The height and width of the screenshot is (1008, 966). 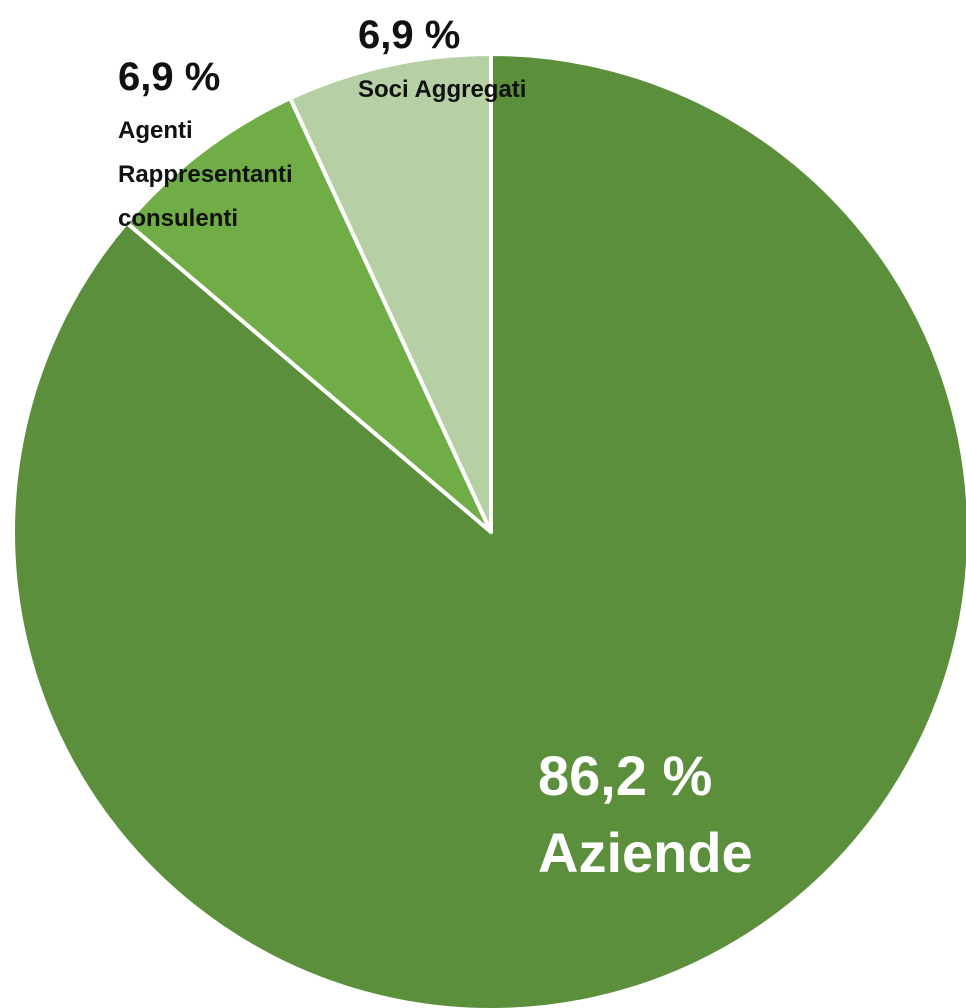 What do you see at coordinates (155, 130) in the screenshot?
I see `slice-name-label-agenti-line1: Agenti` at bounding box center [155, 130].